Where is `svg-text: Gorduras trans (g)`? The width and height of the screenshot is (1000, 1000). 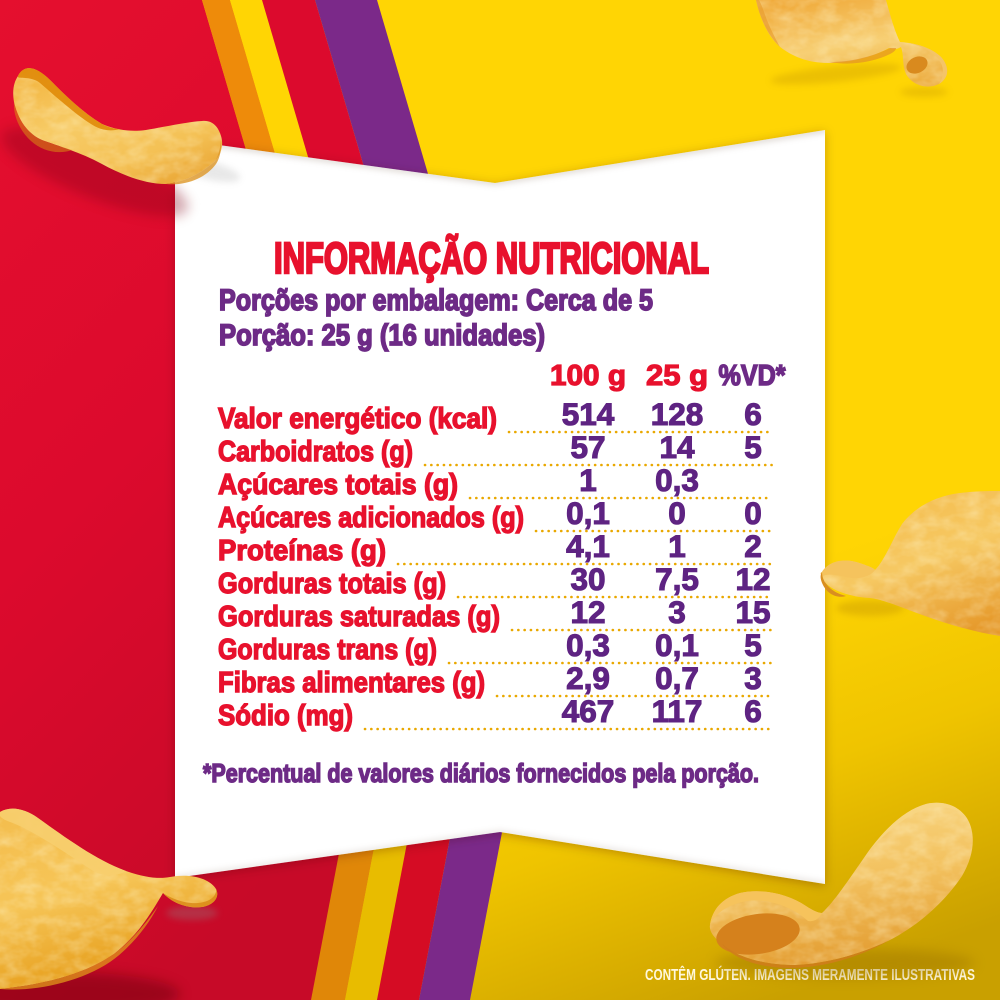
svg-text: Gorduras trans (g) is located at coordinates (327, 650).